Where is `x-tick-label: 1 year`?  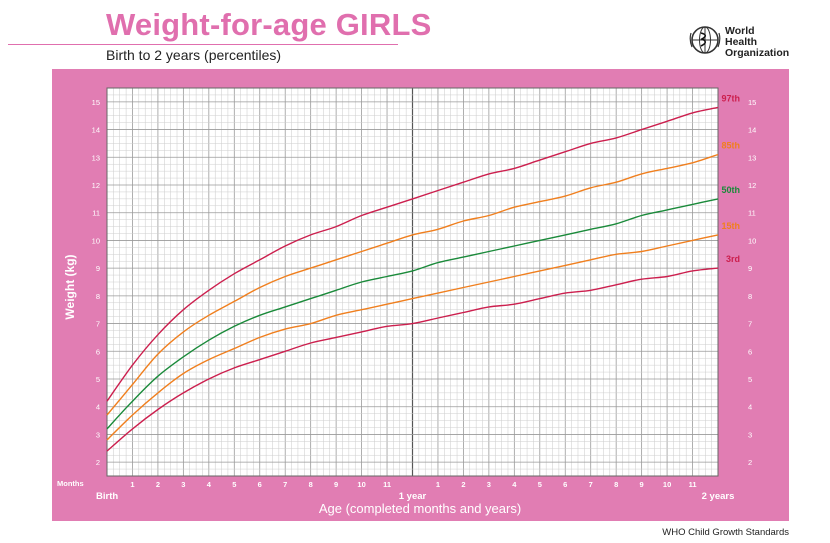 x-tick-label: 1 year is located at coordinates (413, 496).